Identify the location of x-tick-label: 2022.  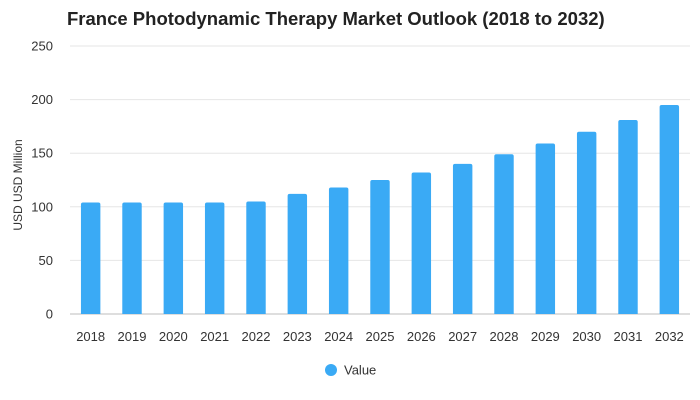
(256, 336).